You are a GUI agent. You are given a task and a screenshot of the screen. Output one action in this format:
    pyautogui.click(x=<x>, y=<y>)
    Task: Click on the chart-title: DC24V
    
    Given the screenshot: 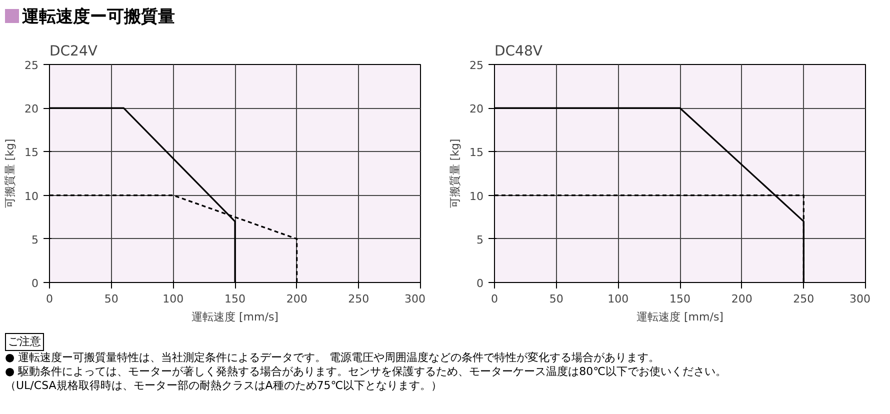 What is the action you would take?
    pyautogui.click(x=74, y=52)
    